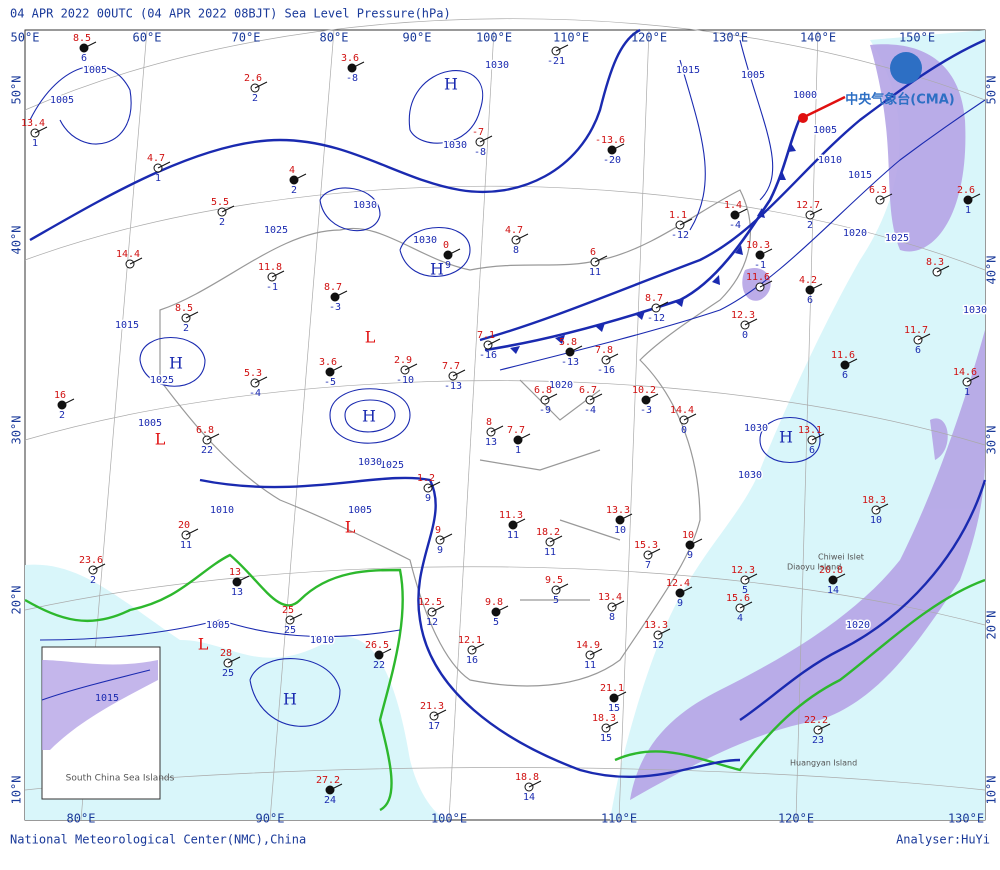 This screenshot has height=870, width=1000. Describe the element at coordinates (438, 530) in the screenshot. I see `station-temp: 9` at that location.